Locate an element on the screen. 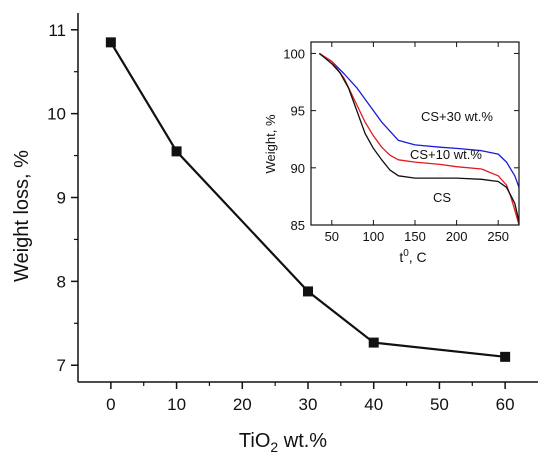 This screenshot has height=465, width=550. main-x-axis-label: TiO2 wt.% is located at coordinates (283, 442).